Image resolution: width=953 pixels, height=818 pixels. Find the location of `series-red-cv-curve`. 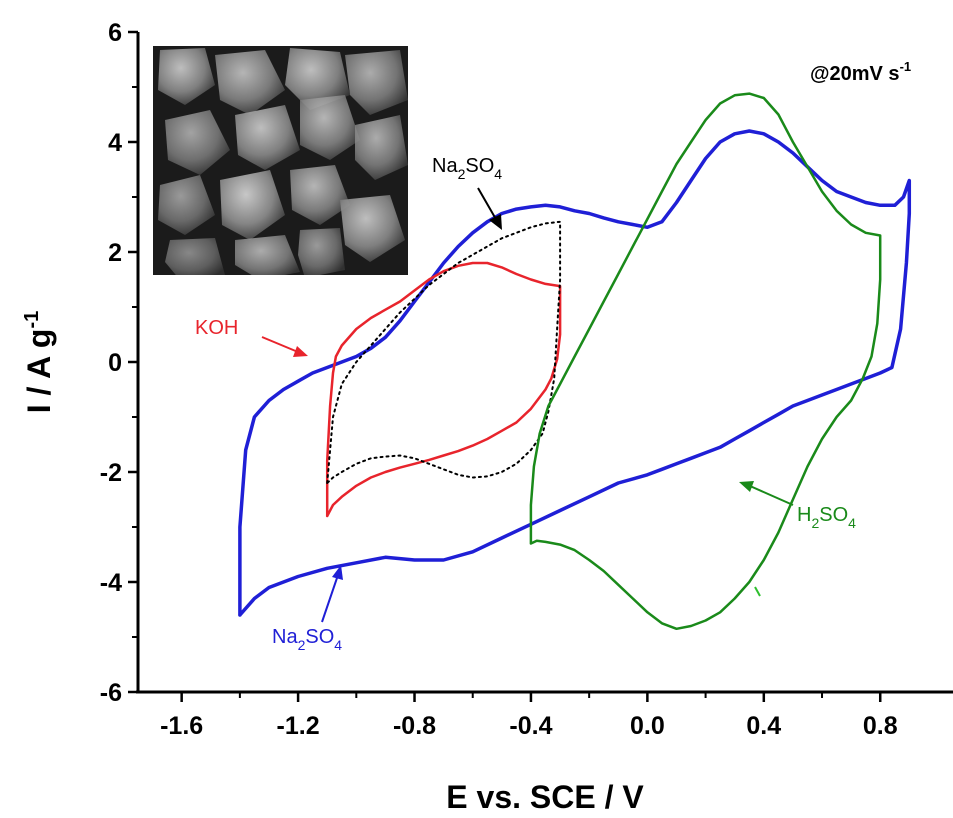

series-red-cv-curve is located at coordinates (443, 389).